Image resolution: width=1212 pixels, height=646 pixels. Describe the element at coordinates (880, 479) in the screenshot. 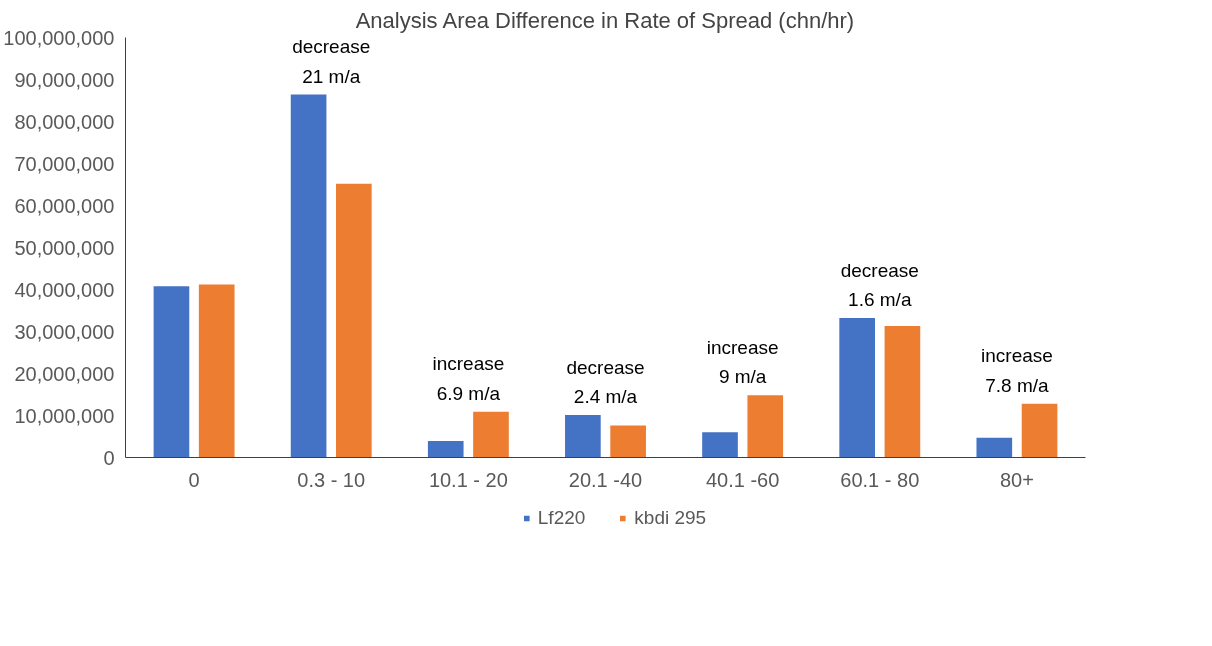

I see `x-tick-label: 60.1 - 80` at that location.